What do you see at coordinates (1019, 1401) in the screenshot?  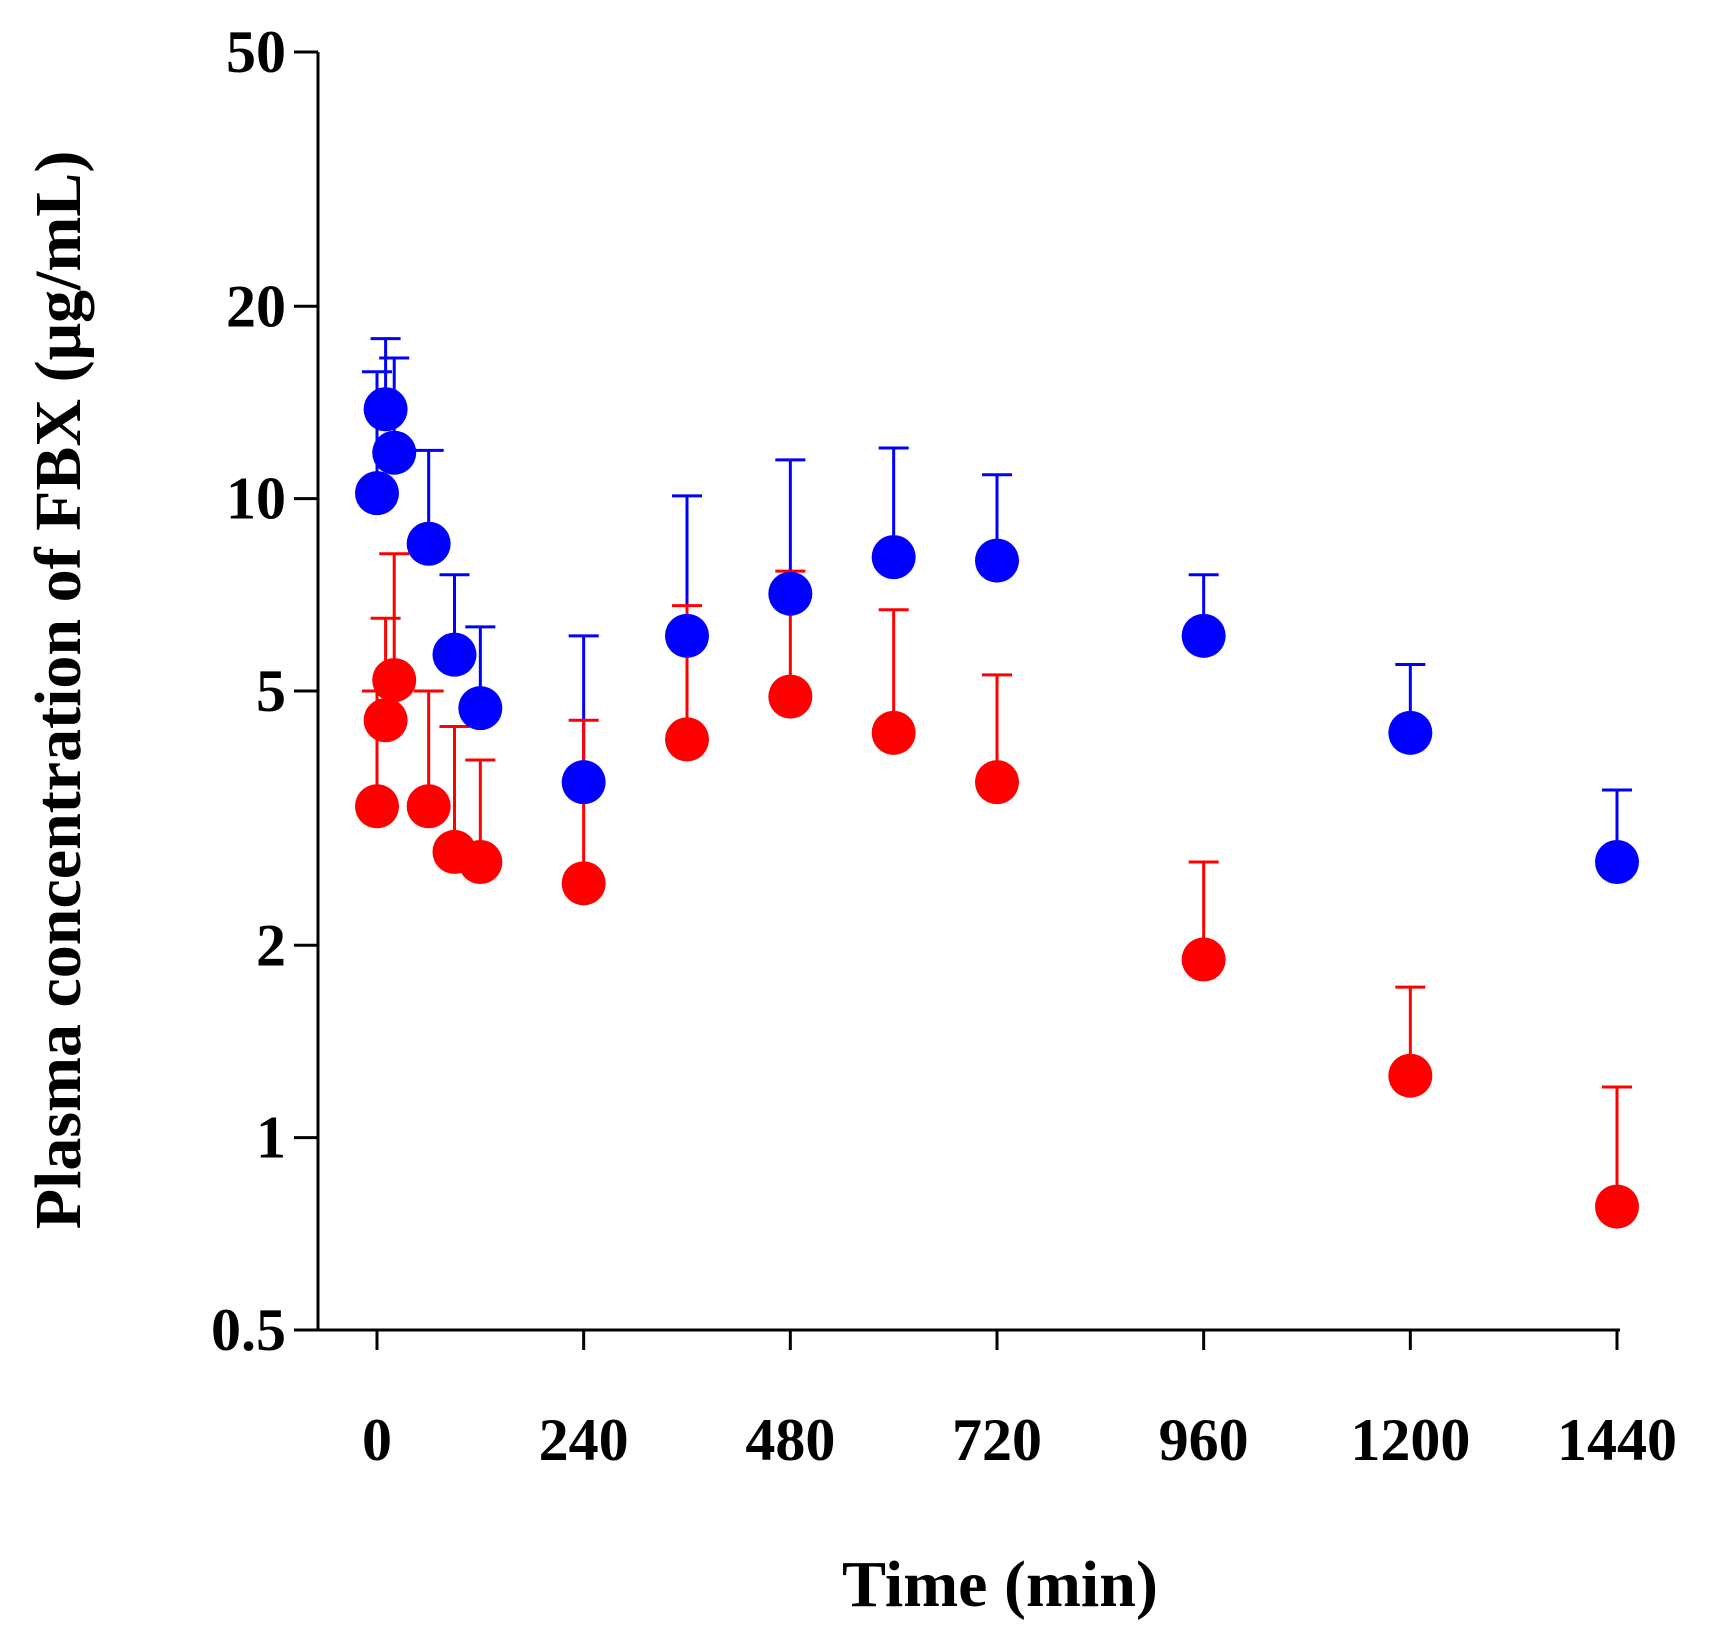 I see `x-ticks: 0 240 480 720 960 1200 1440` at bounding box center [1019, 1401].